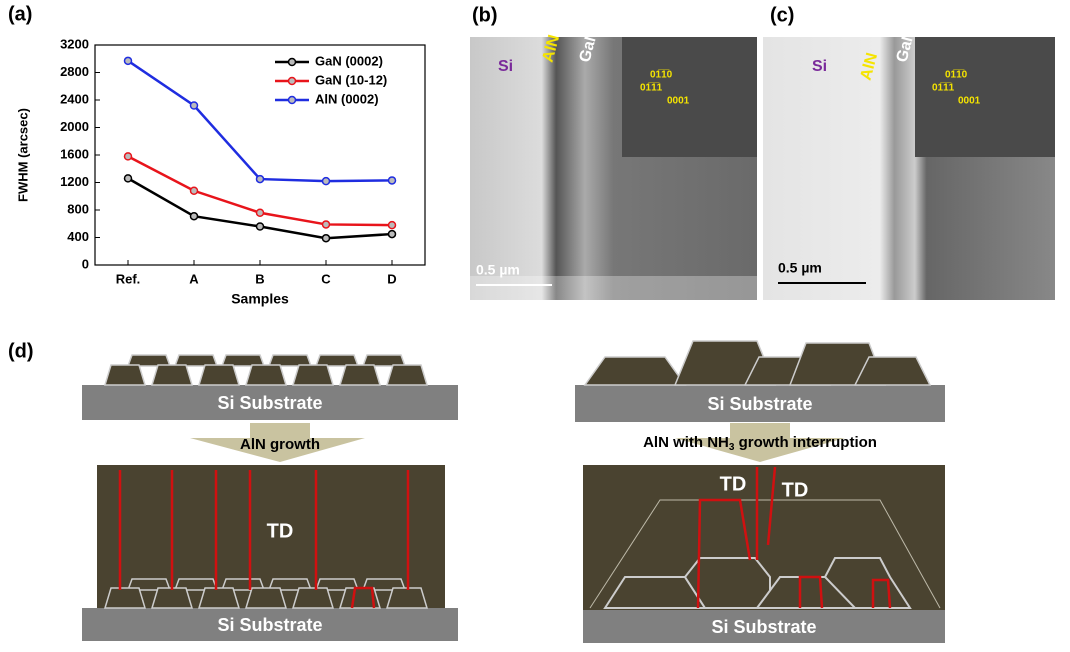 The height and width of the screenshot is (652, 1070). Describe the element at coordinates (74, 126) in the screenshot. I see `y-tick-label: 2000` at that location.